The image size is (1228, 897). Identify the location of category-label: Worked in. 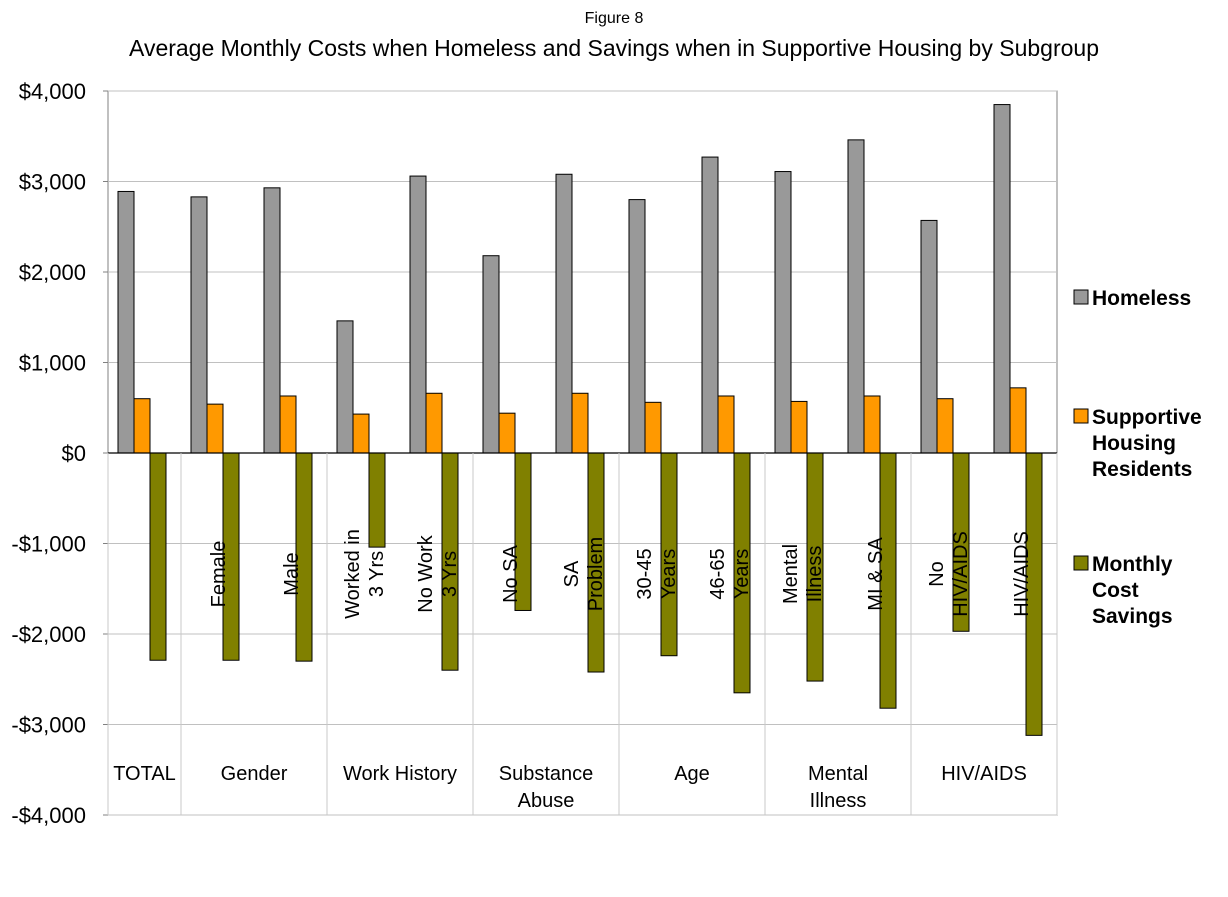
(353, 574).